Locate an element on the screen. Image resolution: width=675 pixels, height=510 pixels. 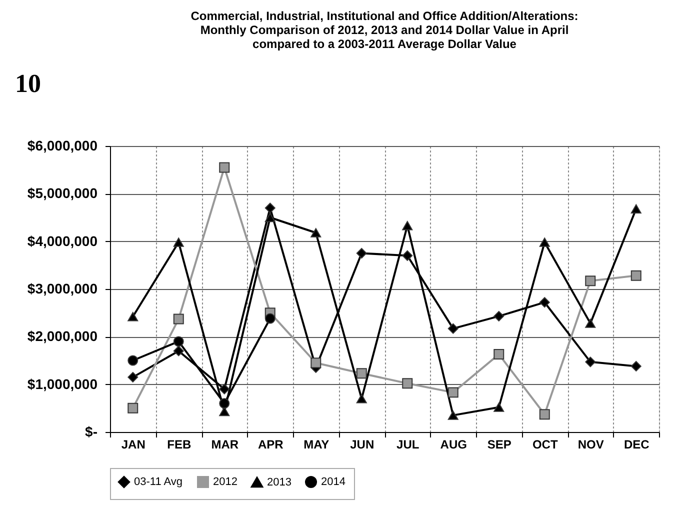
x-tick-label: MAY is located at coordinates (317, 445).